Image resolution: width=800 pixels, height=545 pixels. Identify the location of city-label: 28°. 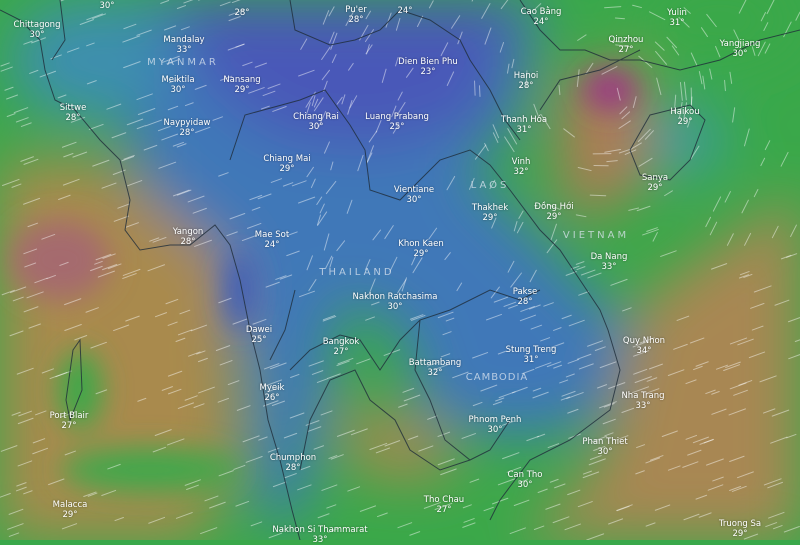
(241, 9).